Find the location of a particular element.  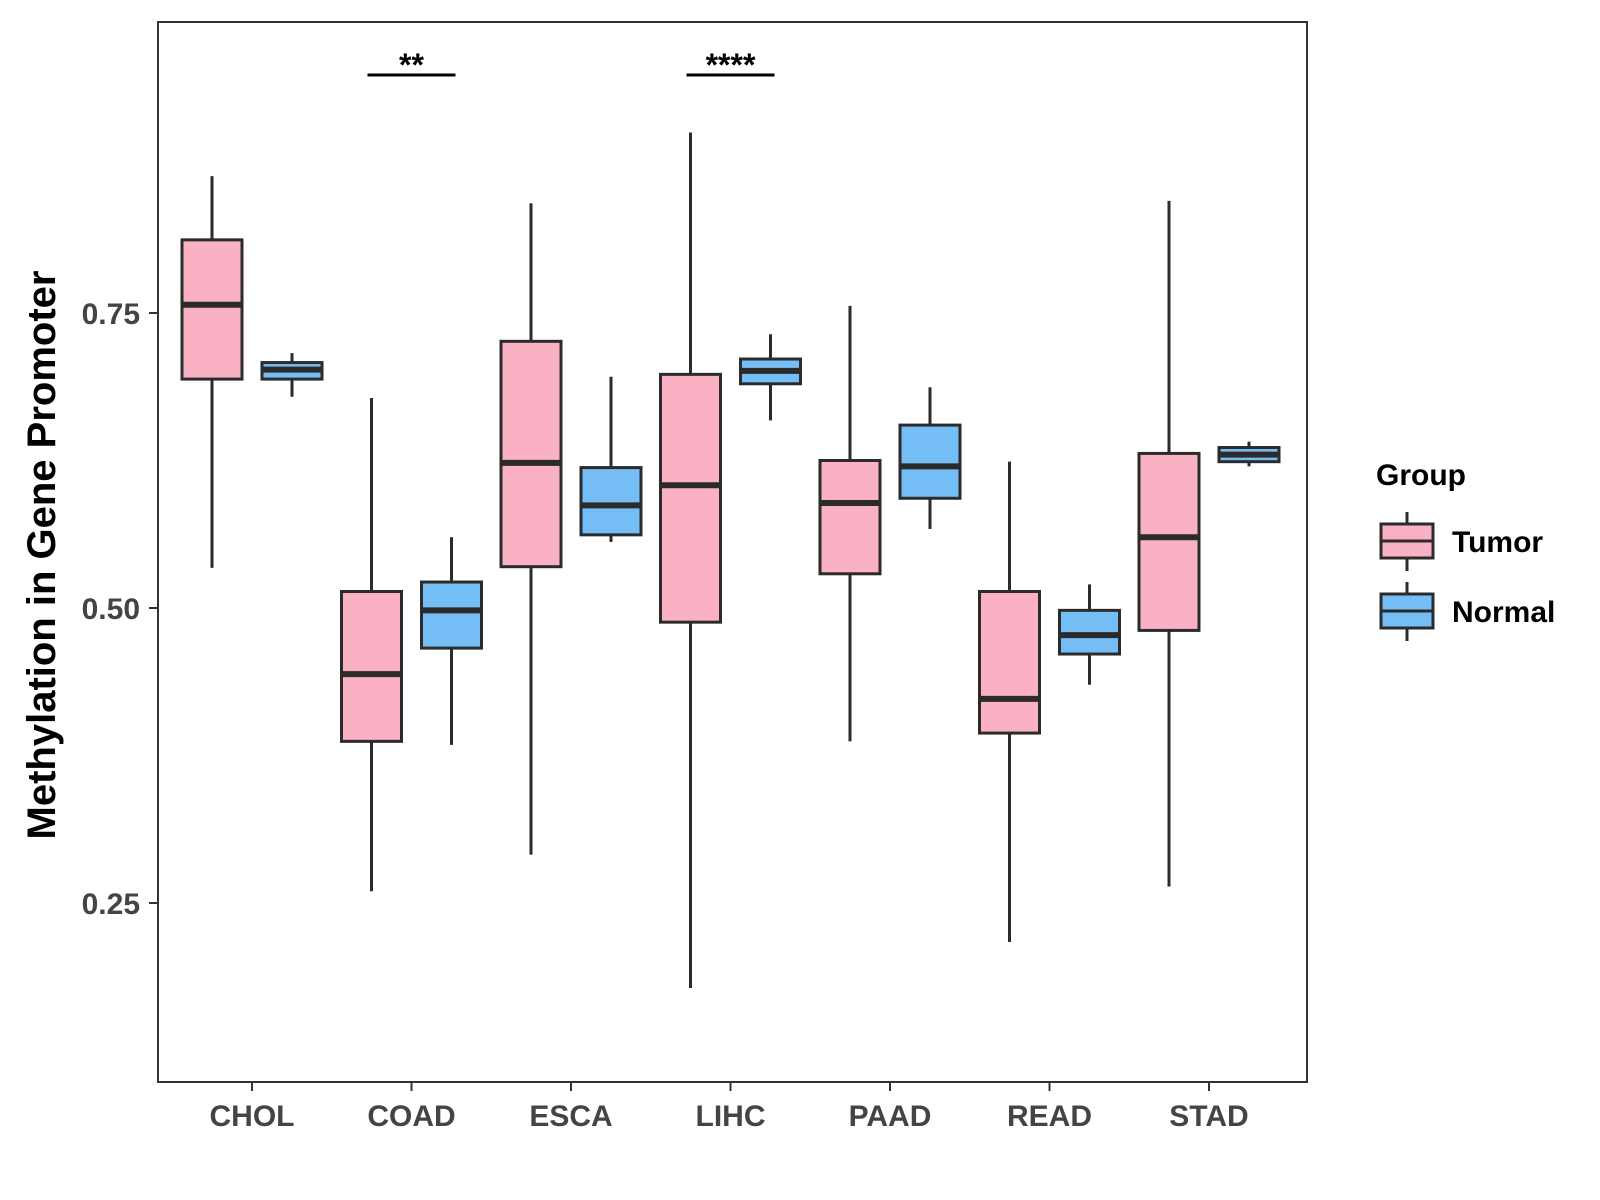

x-tick-label-chol: CHOL is located at coordinates (252, 1116).